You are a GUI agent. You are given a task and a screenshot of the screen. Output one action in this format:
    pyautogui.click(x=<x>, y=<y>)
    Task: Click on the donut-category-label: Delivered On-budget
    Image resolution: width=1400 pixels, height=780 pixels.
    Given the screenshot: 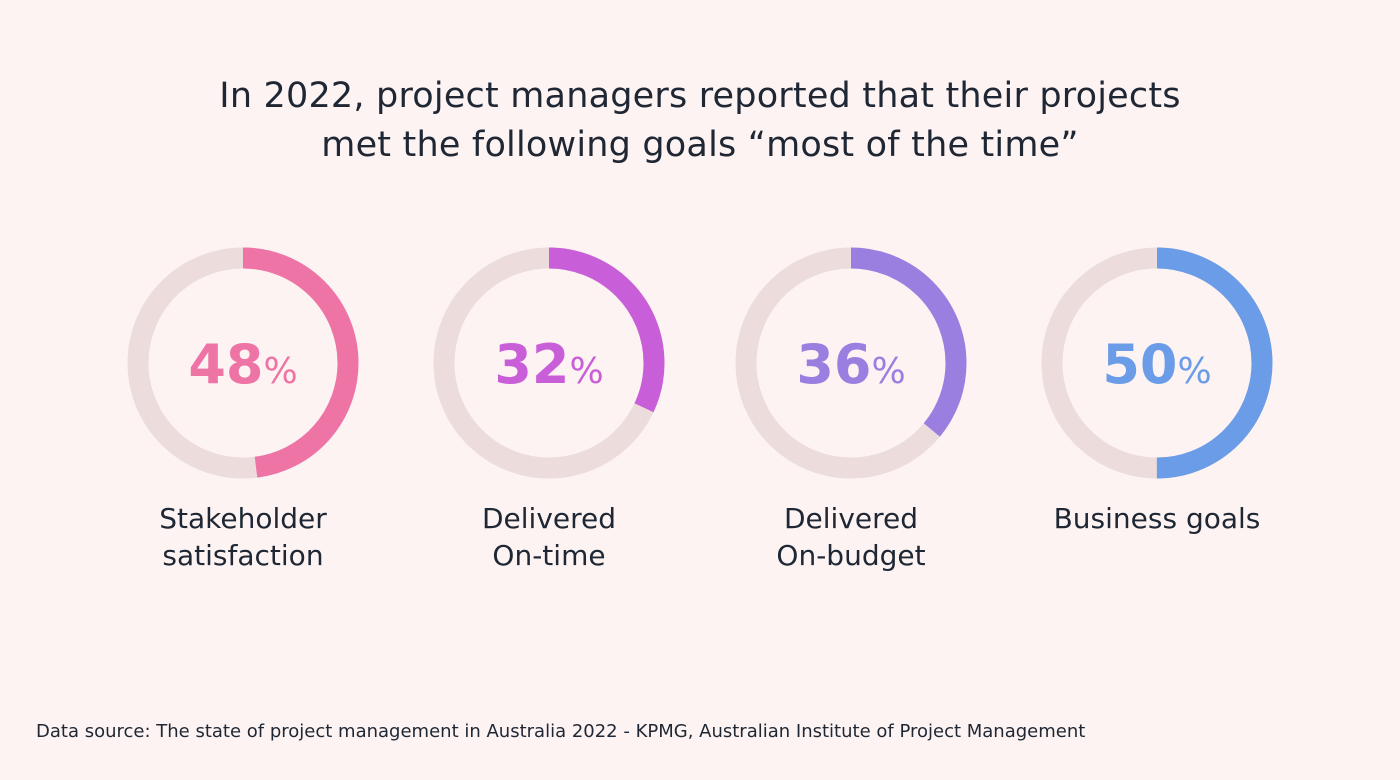 What is the action you would take?
    pyautogui.click(x=851, y=537)
    